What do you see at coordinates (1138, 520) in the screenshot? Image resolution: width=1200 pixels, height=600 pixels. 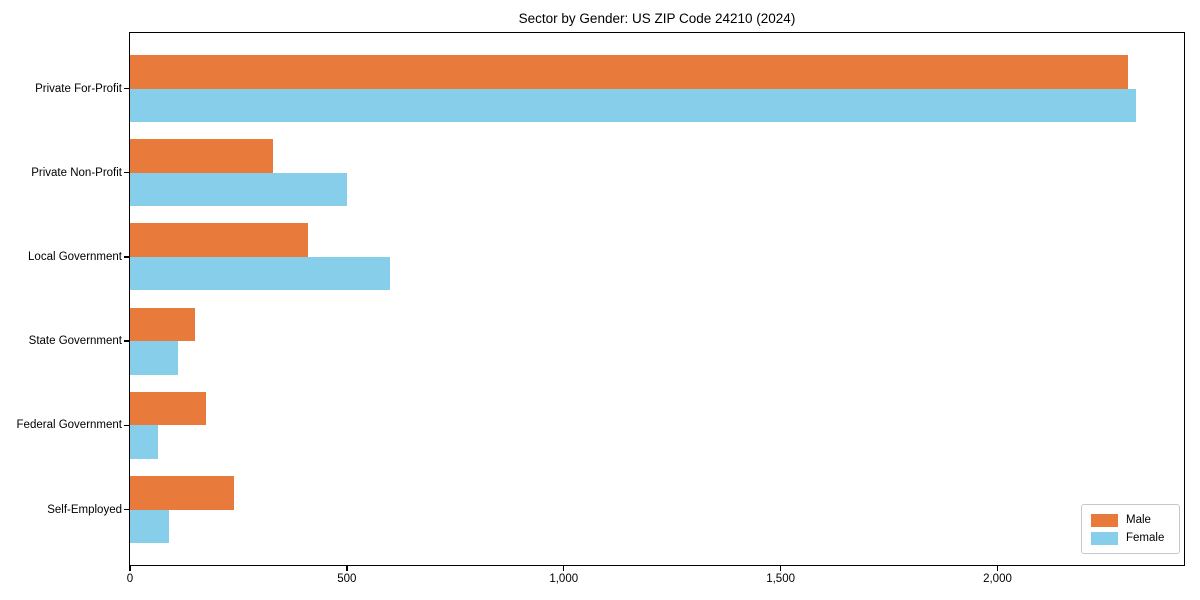 I see `legend-label-male: Male` at bounding box center [1138, 520].